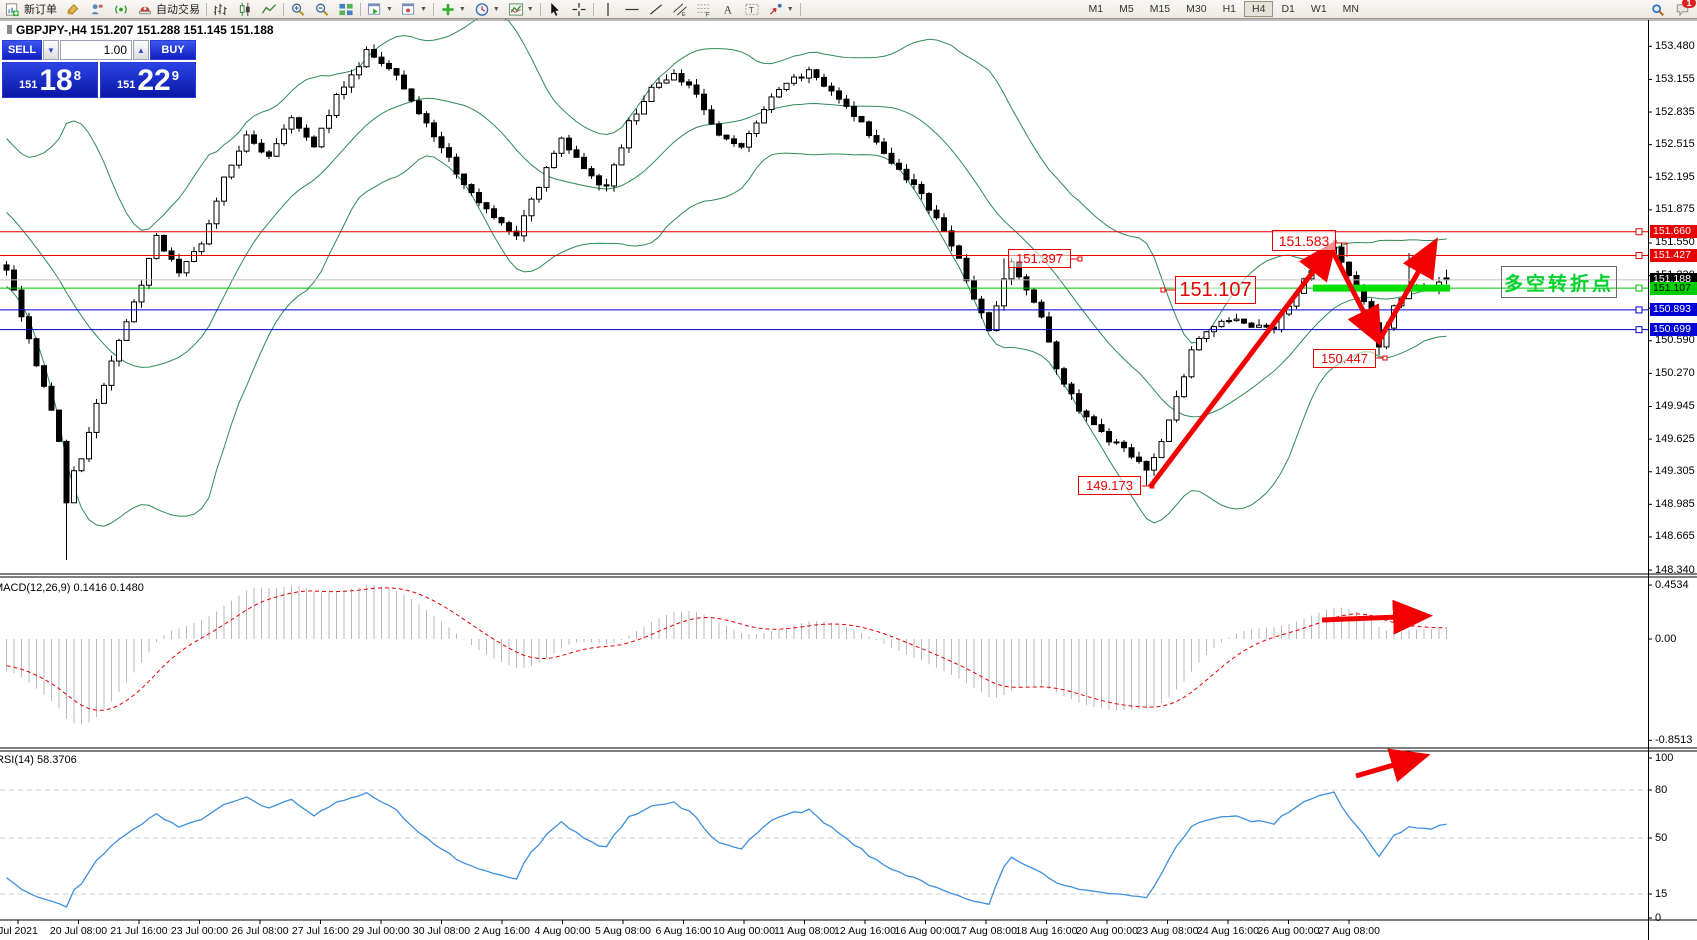  What do you see at coordinates (1229, 9) in the screenshot?
I see `timeframe-button-h1: H1` at bounding box center [1229, 9].